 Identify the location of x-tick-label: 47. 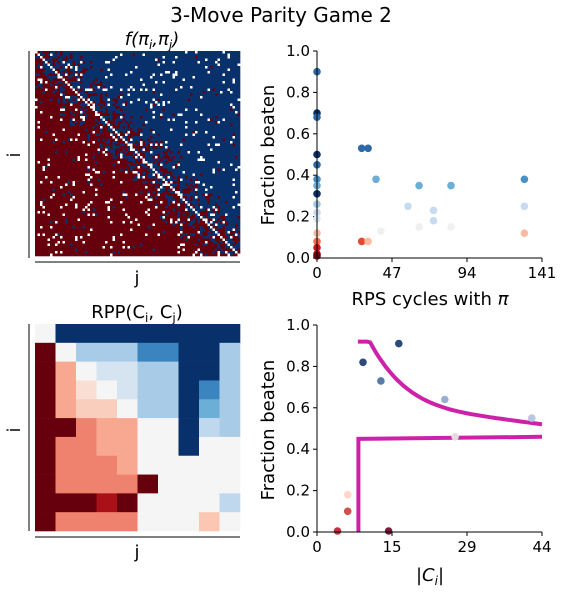
(391, 273).